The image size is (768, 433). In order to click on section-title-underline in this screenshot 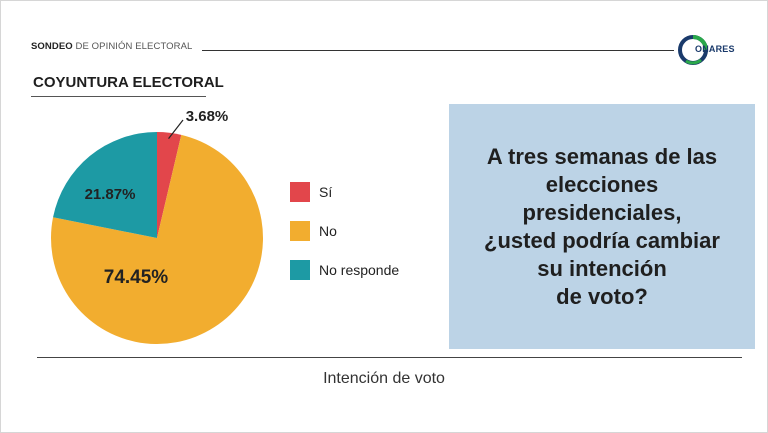, I will do `click(118, 96)`.